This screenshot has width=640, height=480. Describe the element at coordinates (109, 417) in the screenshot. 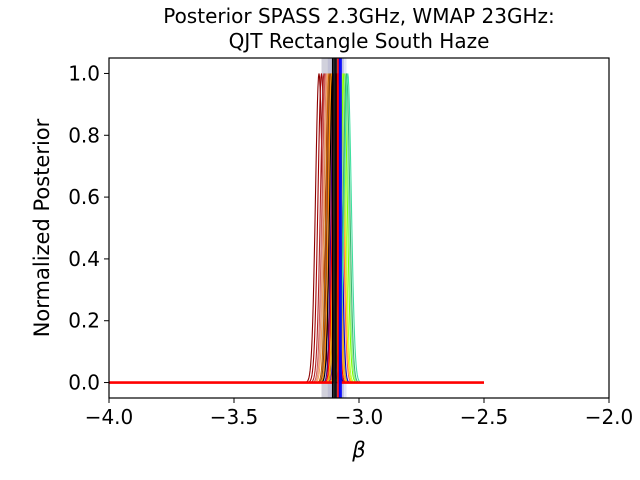

I see `x-tick-label: −4.0` at that location.